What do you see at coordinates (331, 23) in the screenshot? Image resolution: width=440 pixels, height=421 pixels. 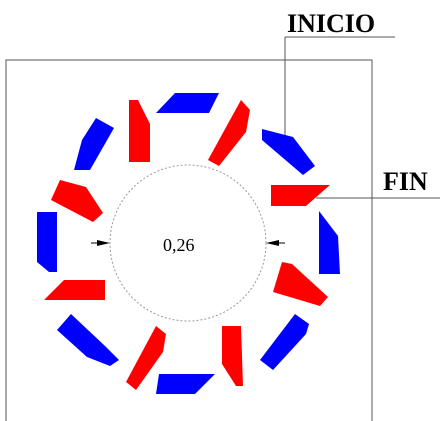 I see `inicio-label: INICIO` at bounding box center [331, 23].